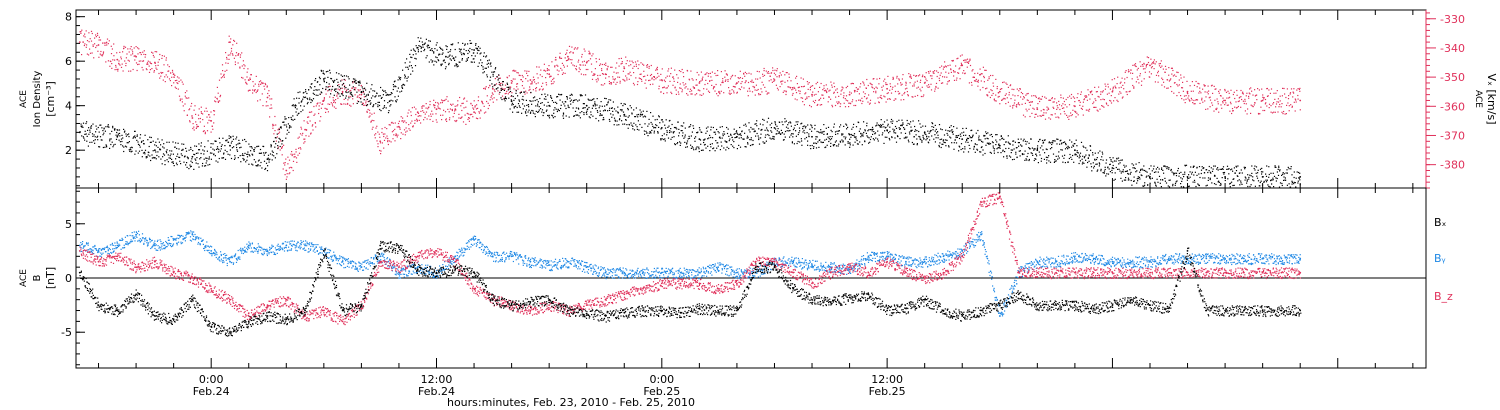  I want to click on y-label-line-2: [cm⁻³], so click(50, 99).